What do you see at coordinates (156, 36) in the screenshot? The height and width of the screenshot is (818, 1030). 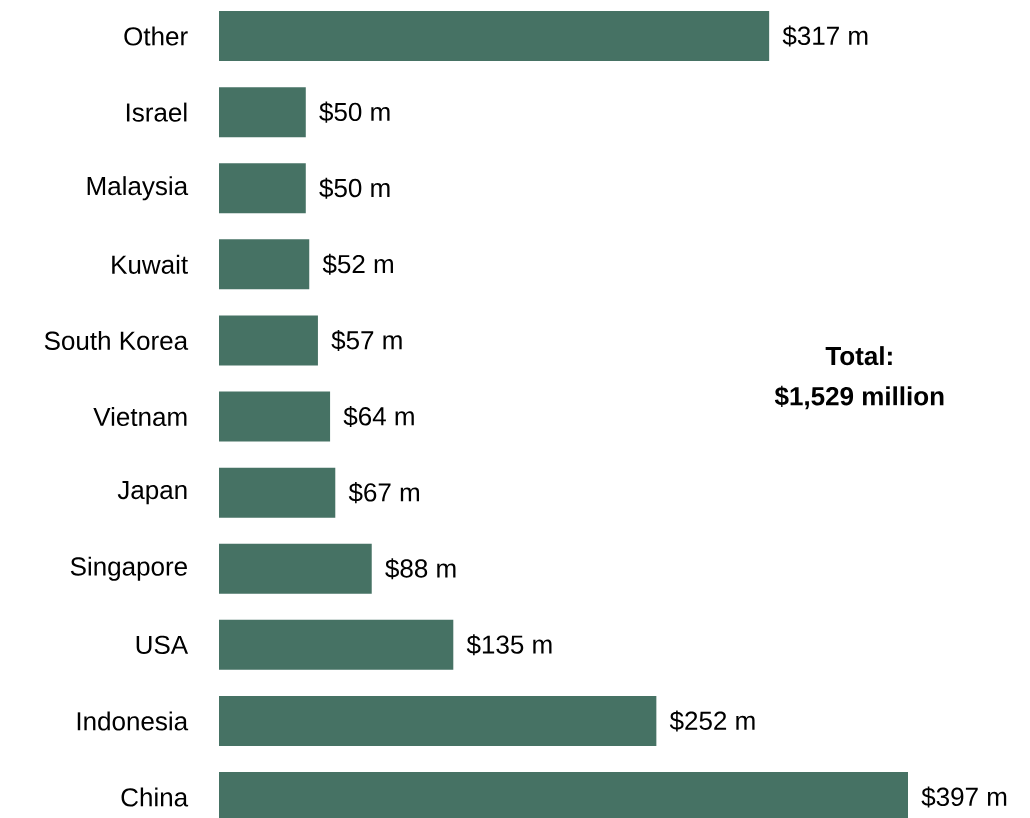 I see `y-tick-label: Other` at bounding box center [156, 36].